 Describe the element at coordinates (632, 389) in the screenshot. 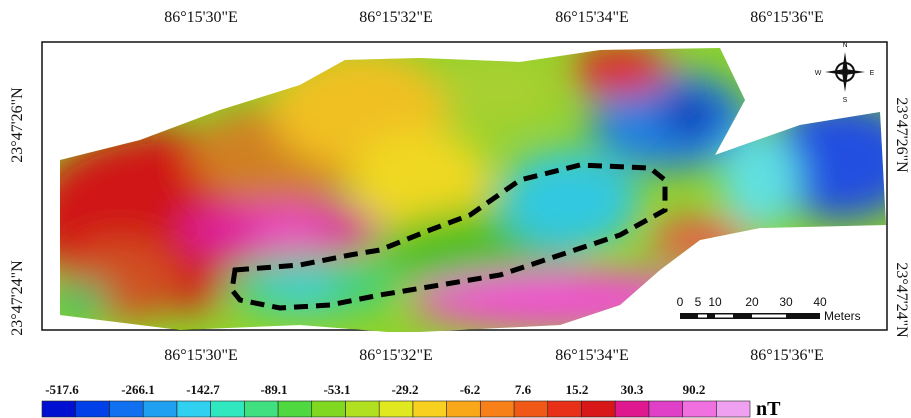

I see `legend-label: 30.3` at that location.